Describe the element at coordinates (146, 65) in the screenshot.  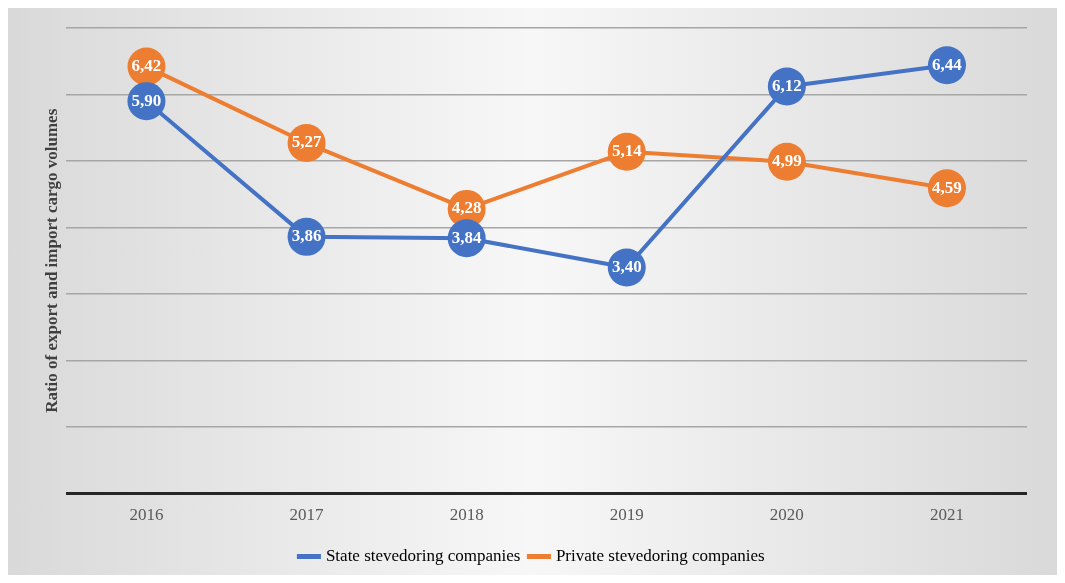
I see `data-label: 6,42` at that location.